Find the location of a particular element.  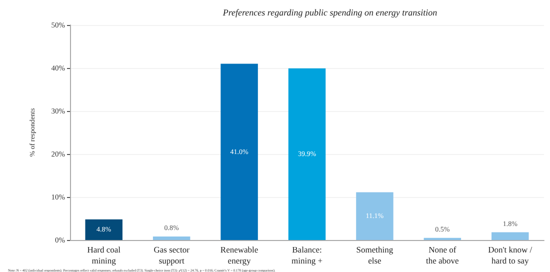

x-tick-label: Balance: mining + is located at coordinates (307, 255).